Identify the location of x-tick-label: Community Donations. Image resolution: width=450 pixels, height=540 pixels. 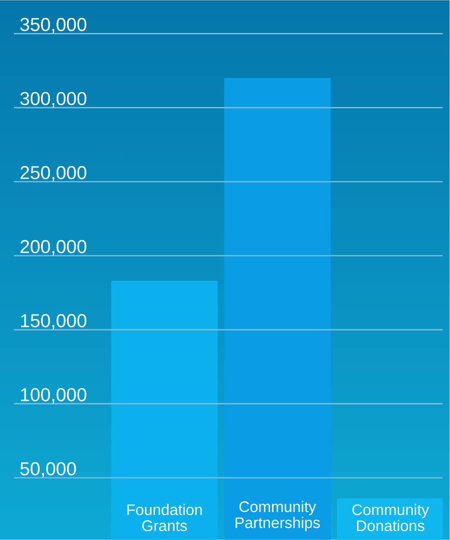
(391, 518).